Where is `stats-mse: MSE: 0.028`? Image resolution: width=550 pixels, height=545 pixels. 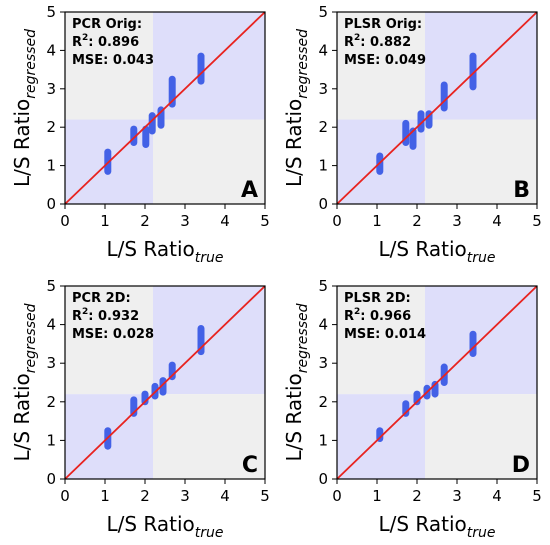 stats-mse: MSE: 0.028 is located at coordinates (113, 334).